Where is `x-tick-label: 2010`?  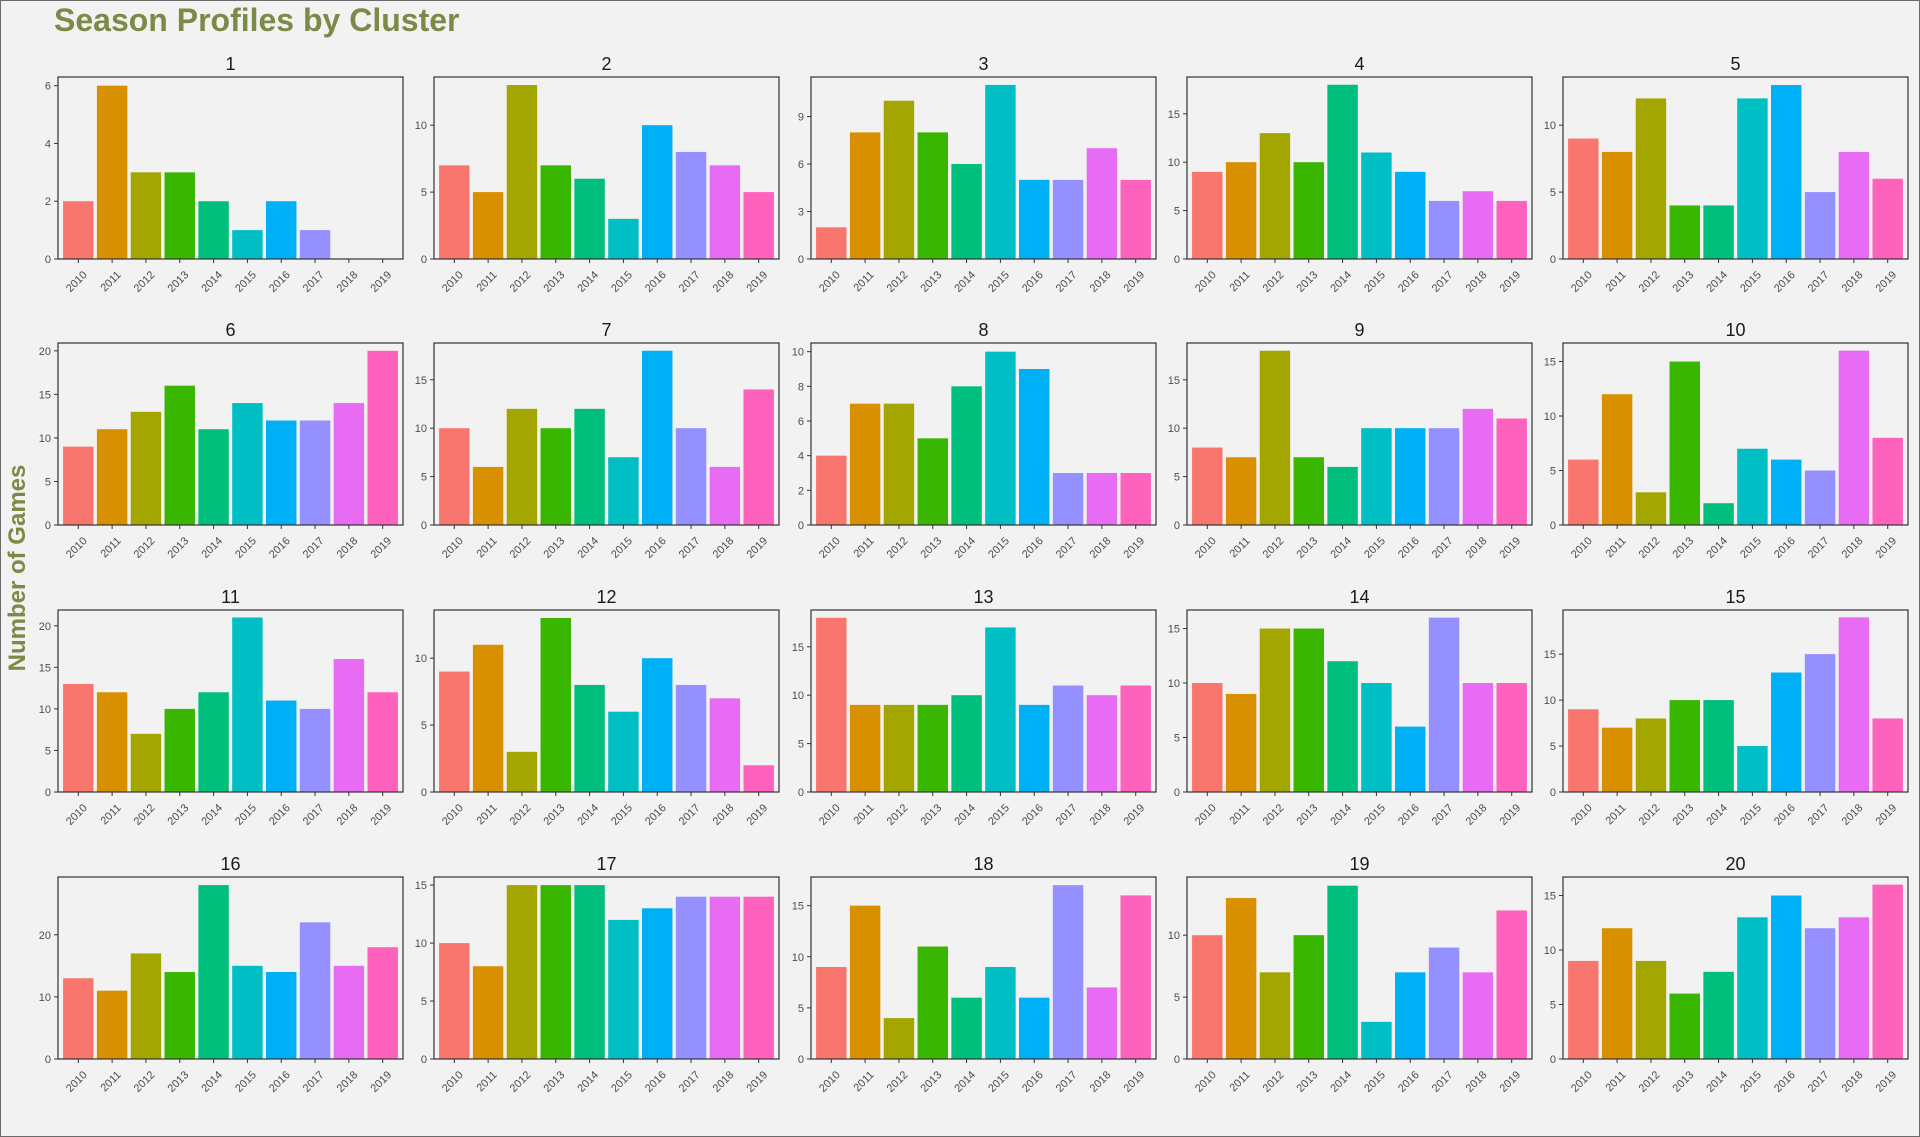
x-tick-label: 2010 is located at coordinates (1582, 1082).